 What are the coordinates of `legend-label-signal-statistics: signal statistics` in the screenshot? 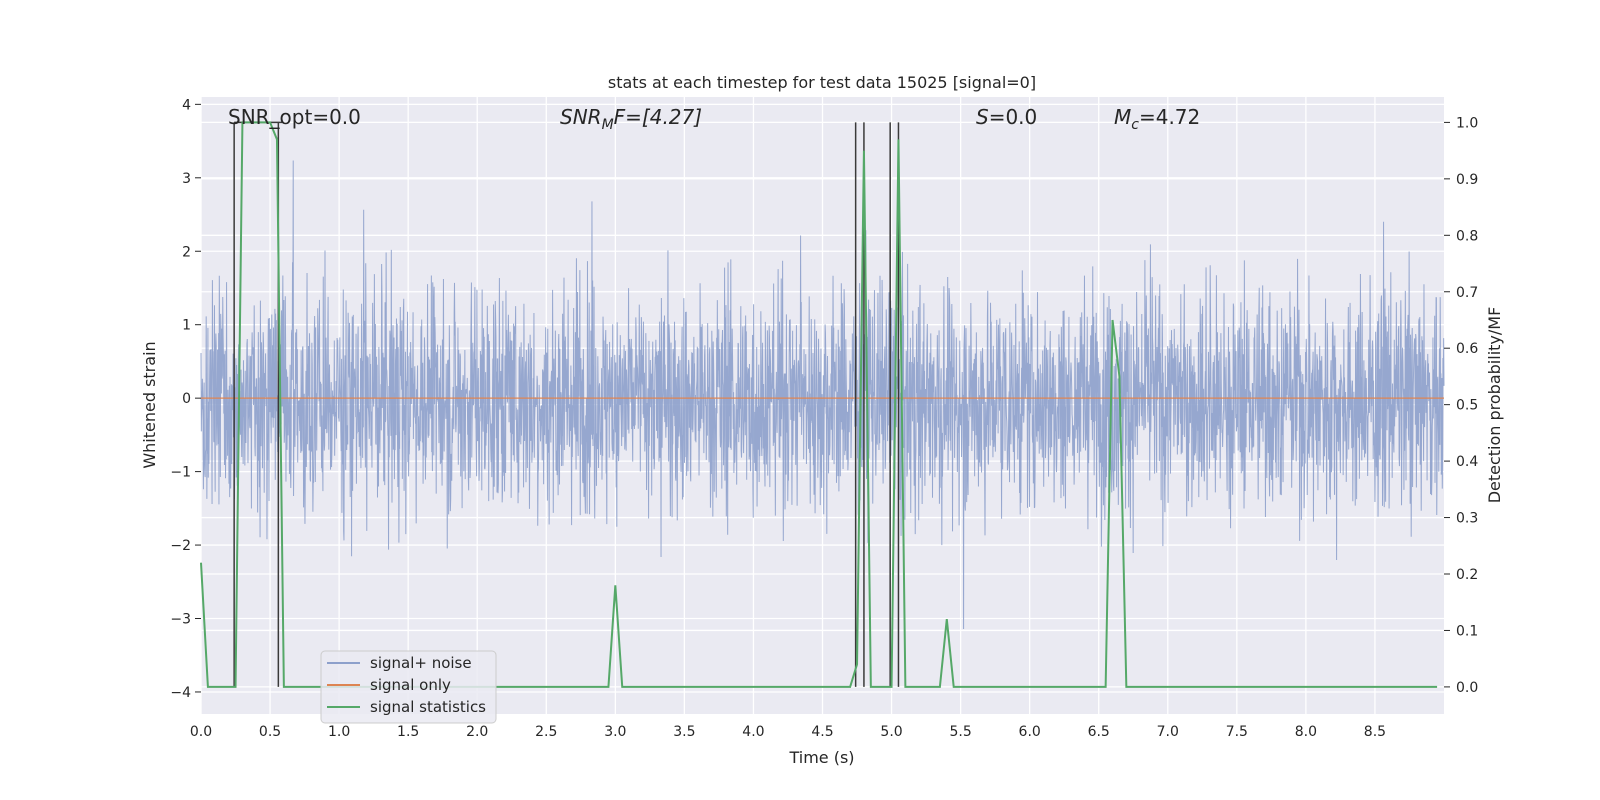 It's located at (428, 707).